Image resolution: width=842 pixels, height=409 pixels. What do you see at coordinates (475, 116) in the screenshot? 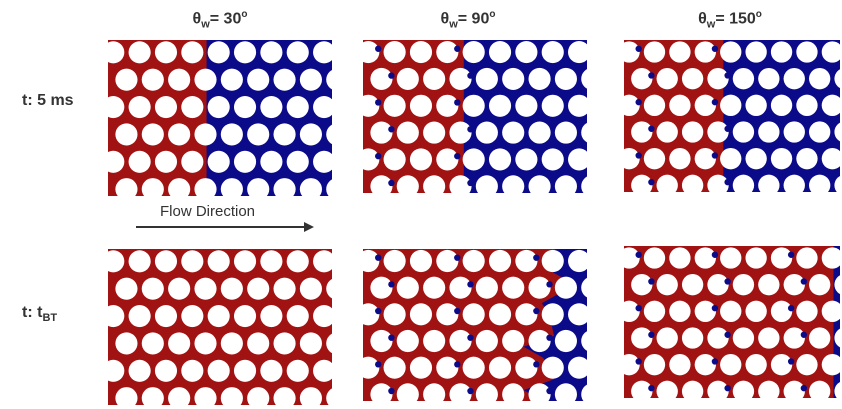
I see `panel-90deg-5ms` at bounding box center [475, 116].